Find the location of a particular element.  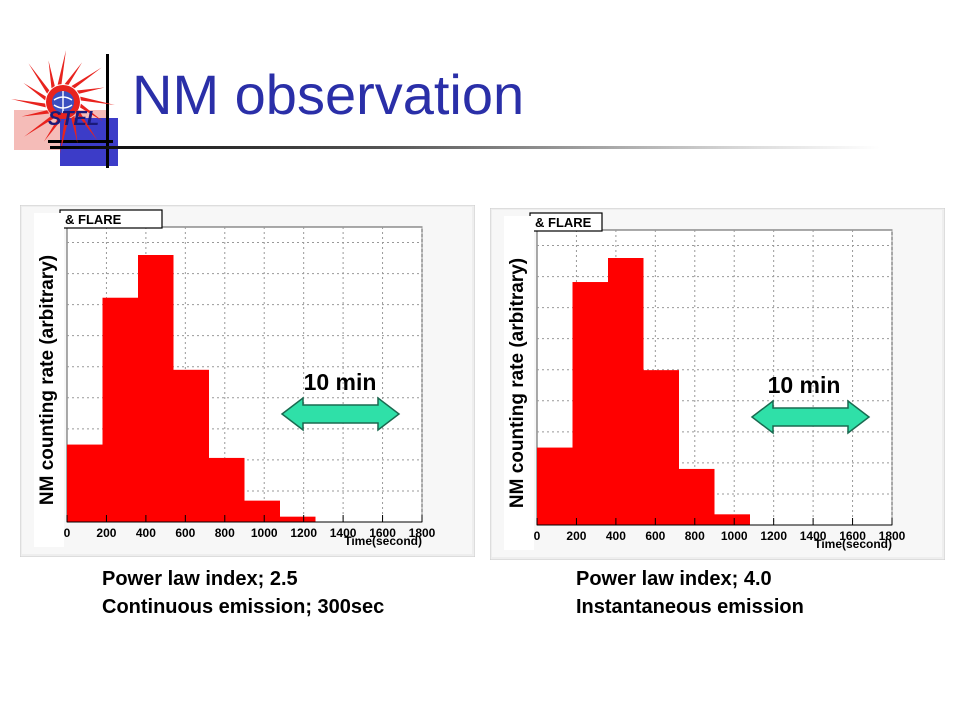

caption-line-emission: Continuous emission; 300sec is located at coordinates (243, 607).